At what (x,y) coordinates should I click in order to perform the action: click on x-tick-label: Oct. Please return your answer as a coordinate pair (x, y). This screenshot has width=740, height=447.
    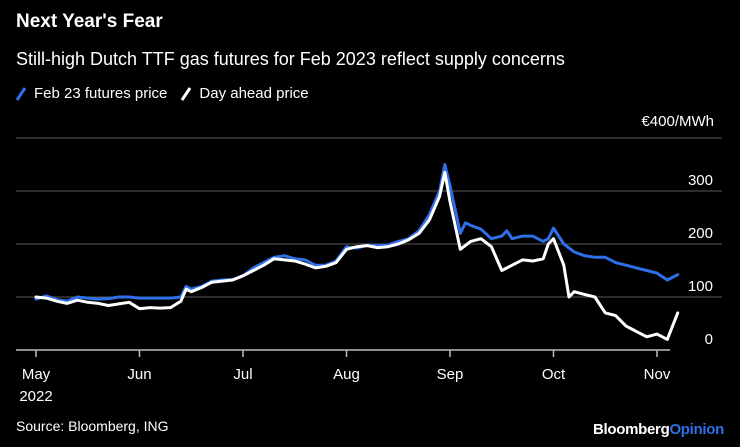
    Looking at the image, I should click on (554, 374).